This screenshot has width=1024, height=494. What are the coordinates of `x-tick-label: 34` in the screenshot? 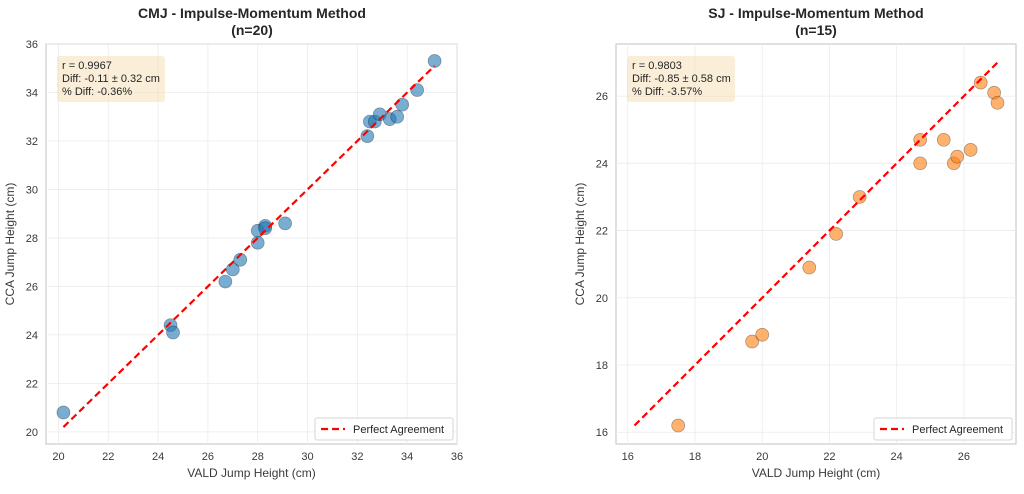 It's located at (407, 457).